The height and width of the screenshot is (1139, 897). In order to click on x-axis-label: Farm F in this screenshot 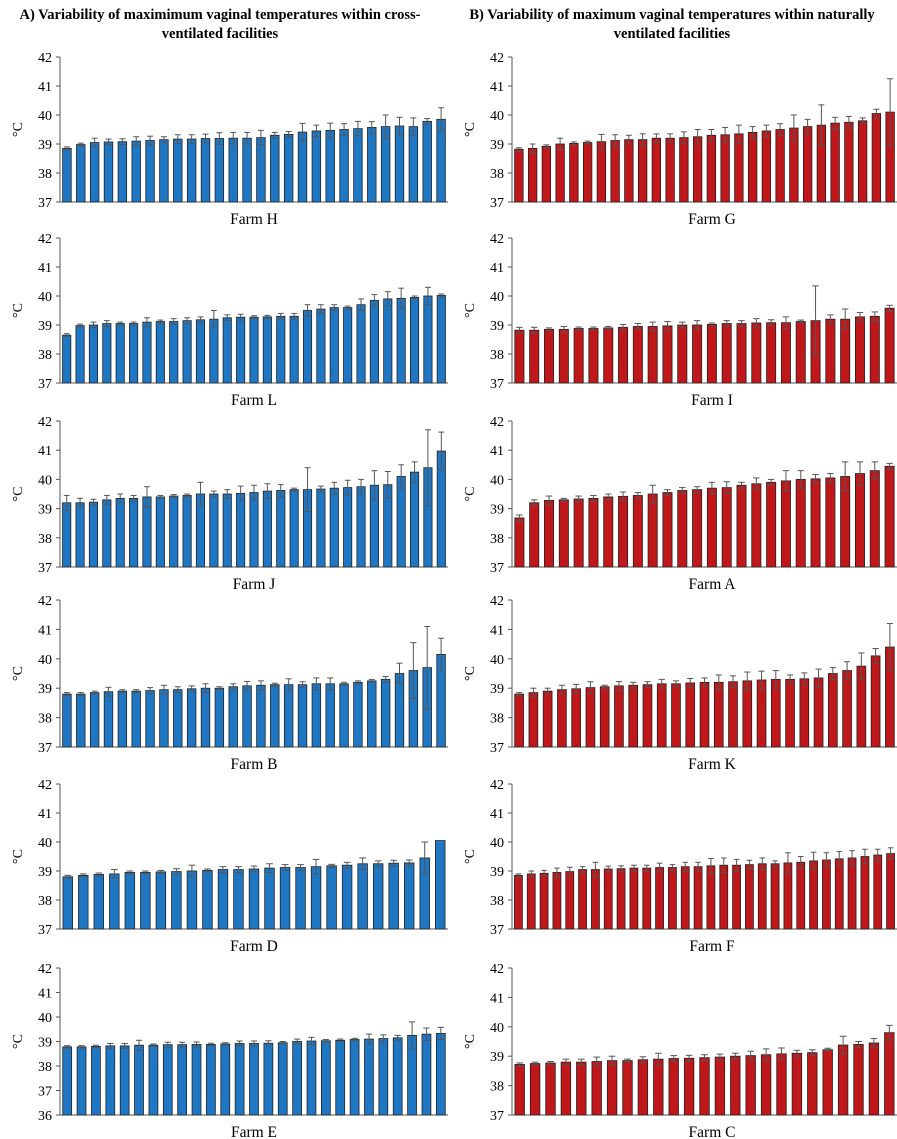, I will do `click(712, 946)`.